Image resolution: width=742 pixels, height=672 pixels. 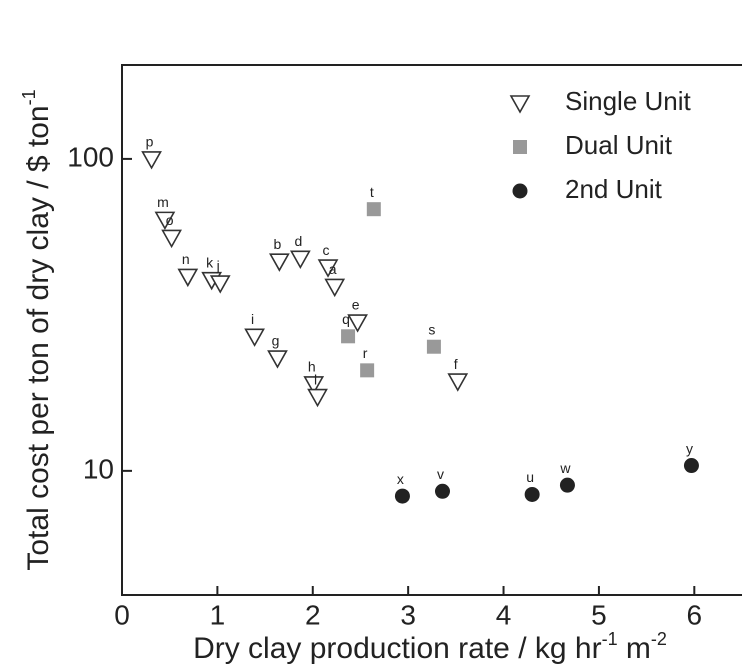 I want to click on point-label: k, so click(x=210, y=262).